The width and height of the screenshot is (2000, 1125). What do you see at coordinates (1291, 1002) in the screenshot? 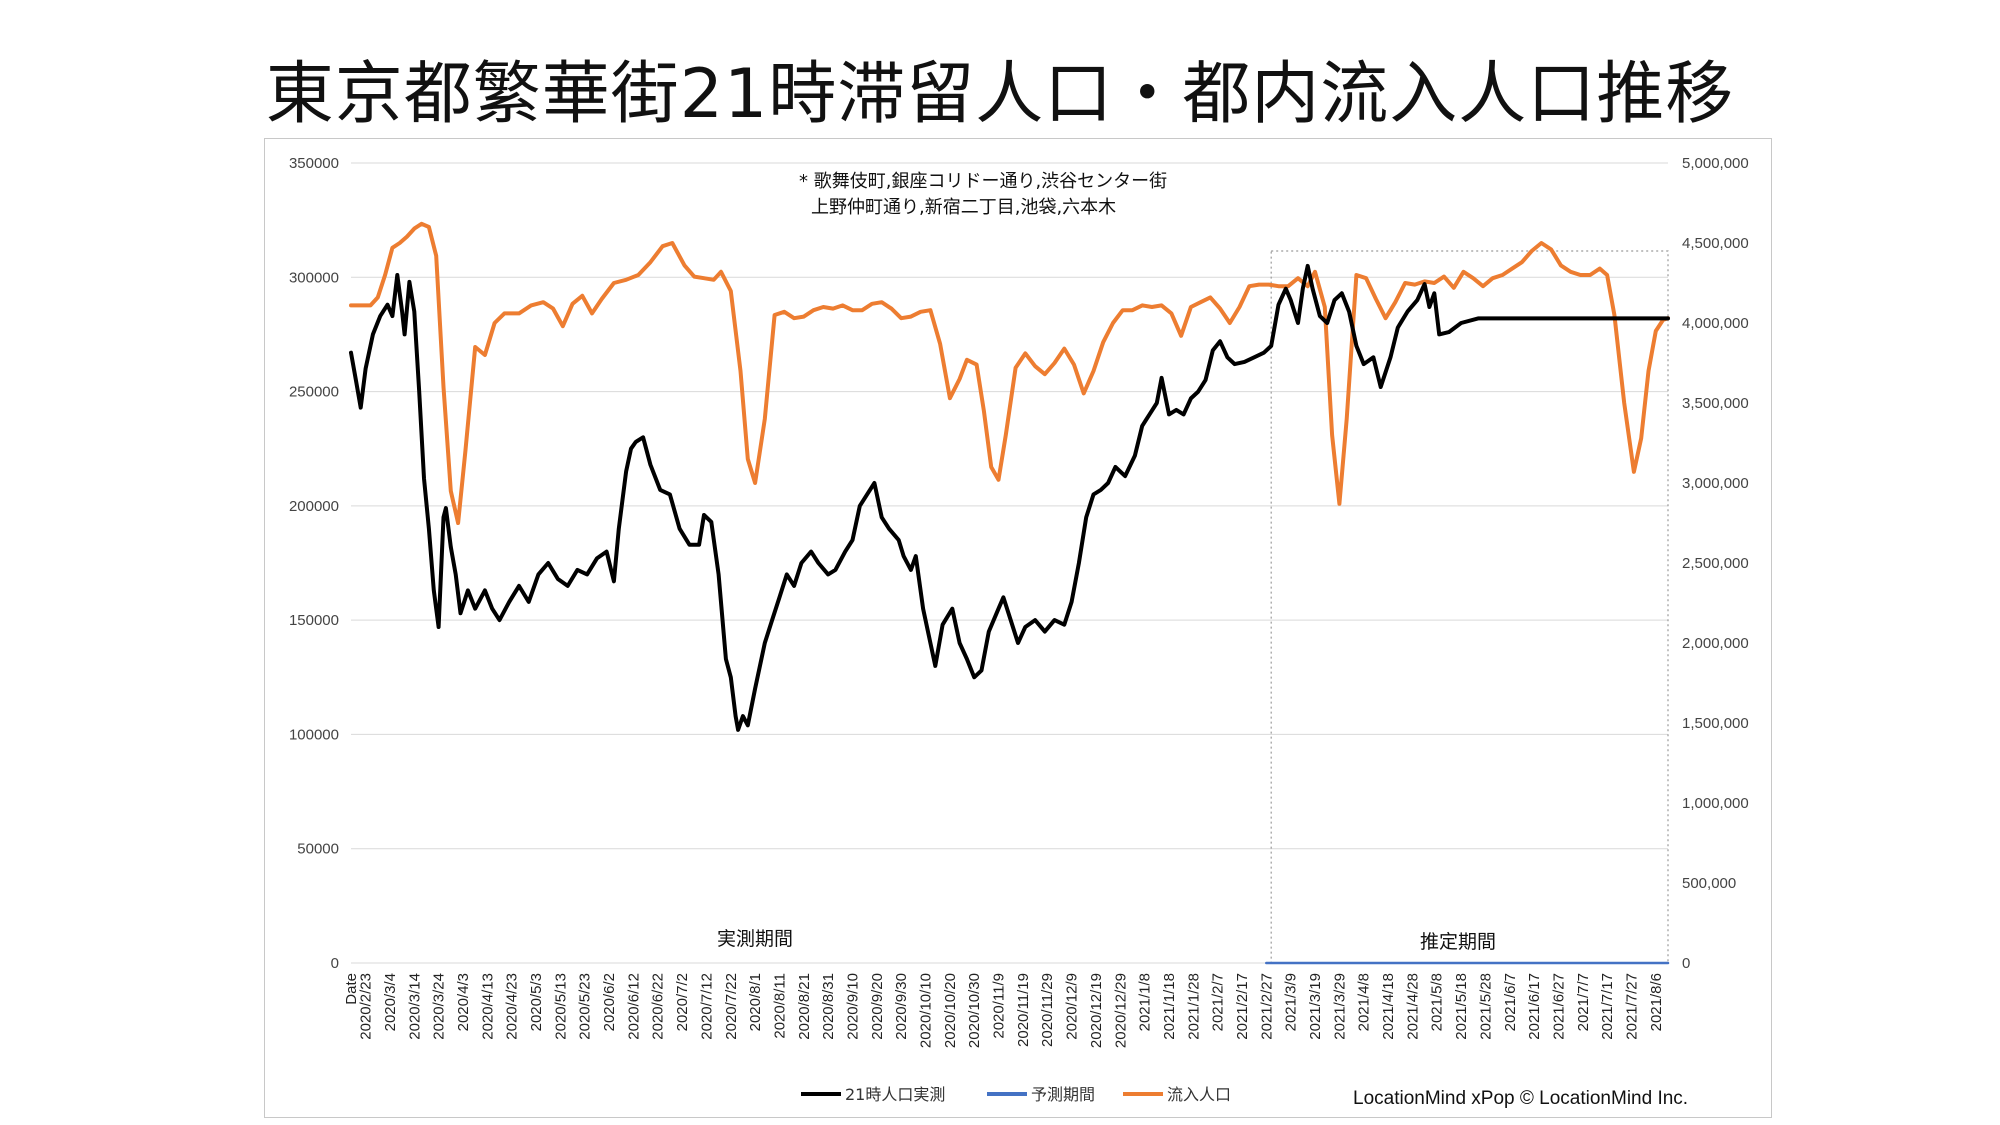
I see `x-tick-label: 2021/3/9` at bounding box center [1291, 1002].